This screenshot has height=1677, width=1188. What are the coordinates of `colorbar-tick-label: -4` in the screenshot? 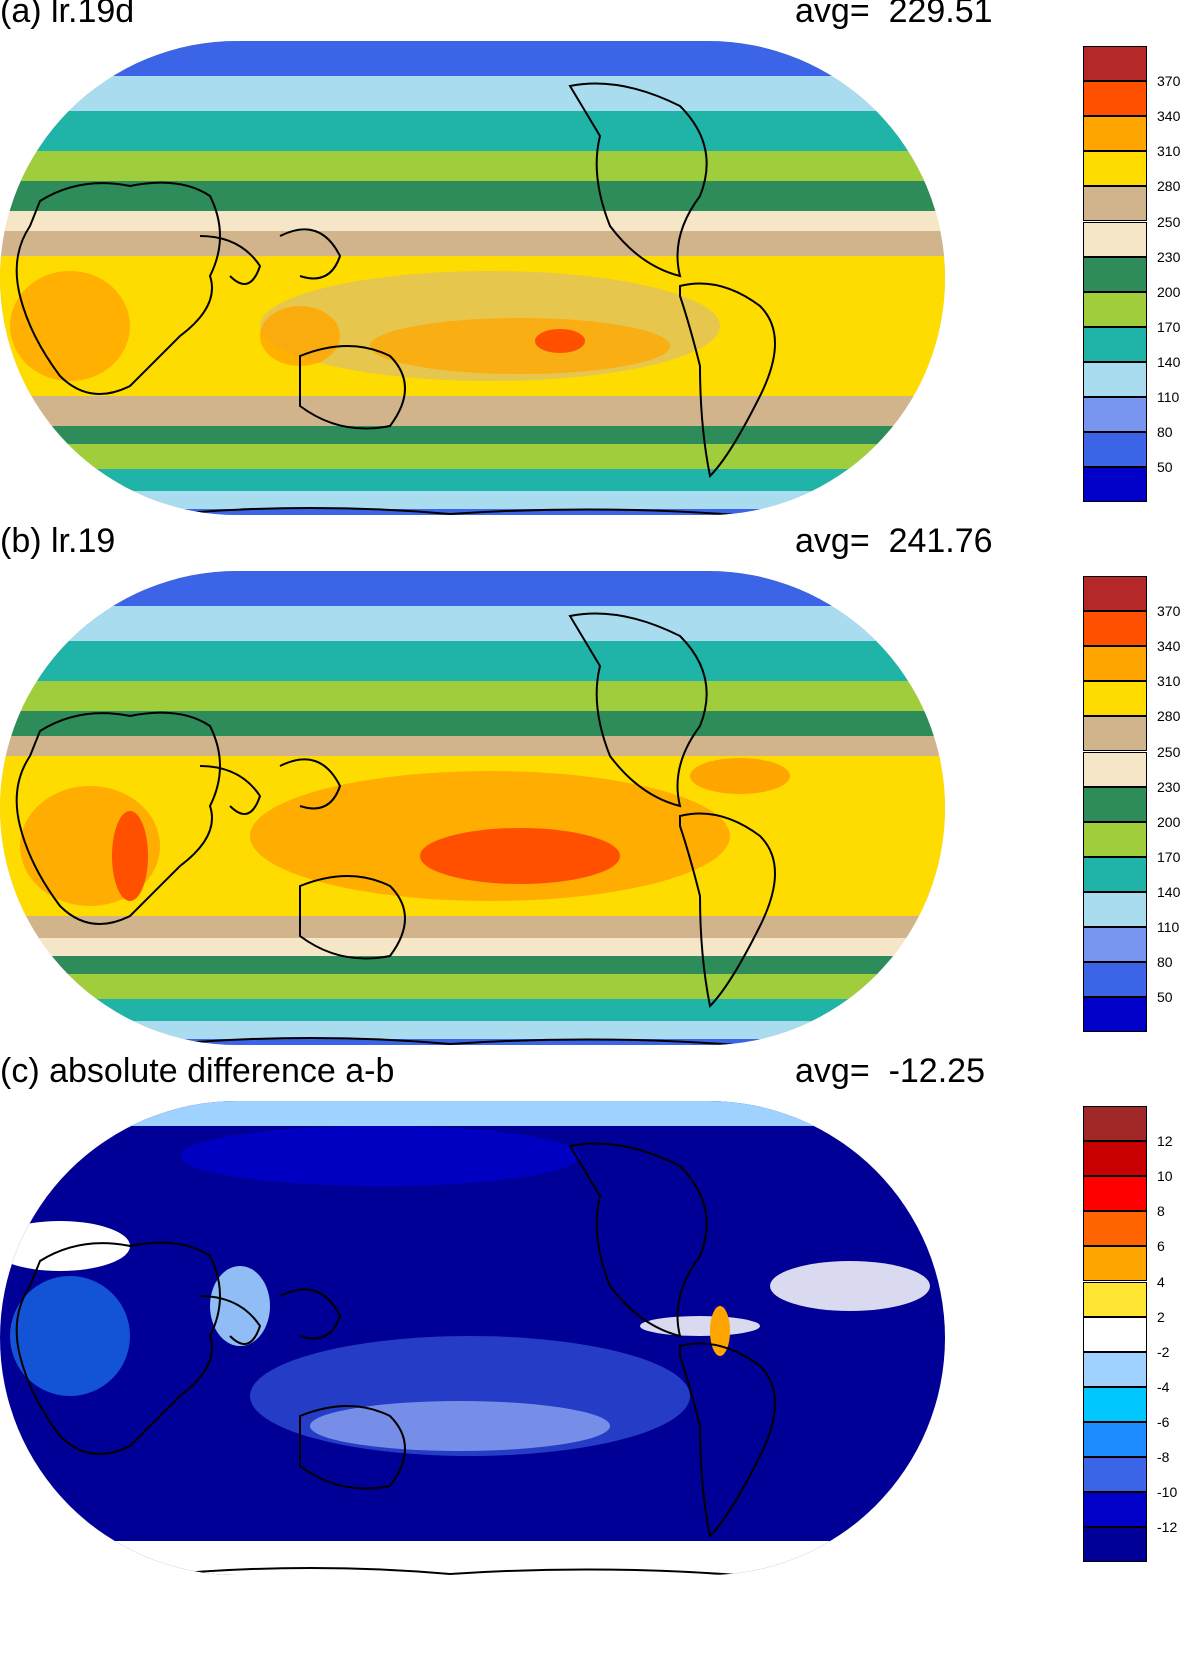 It's located at (1163, 1386).